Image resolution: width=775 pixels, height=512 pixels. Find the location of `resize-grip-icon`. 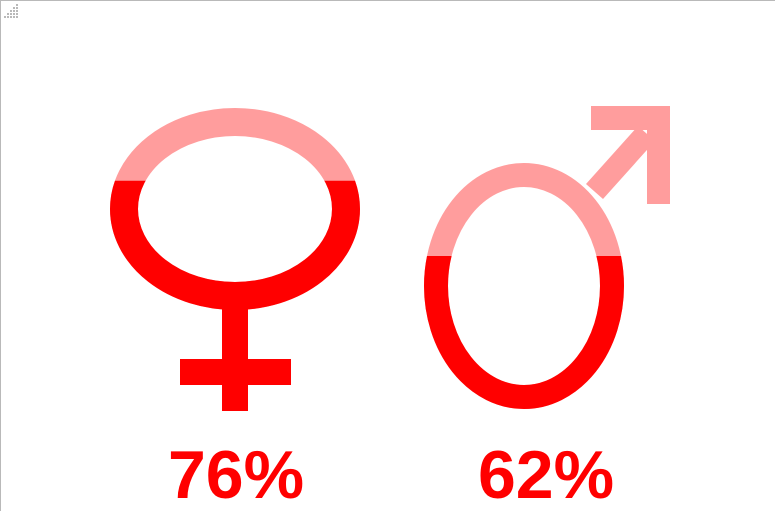

resize-grip-icon is located at coordinates (10, 10).